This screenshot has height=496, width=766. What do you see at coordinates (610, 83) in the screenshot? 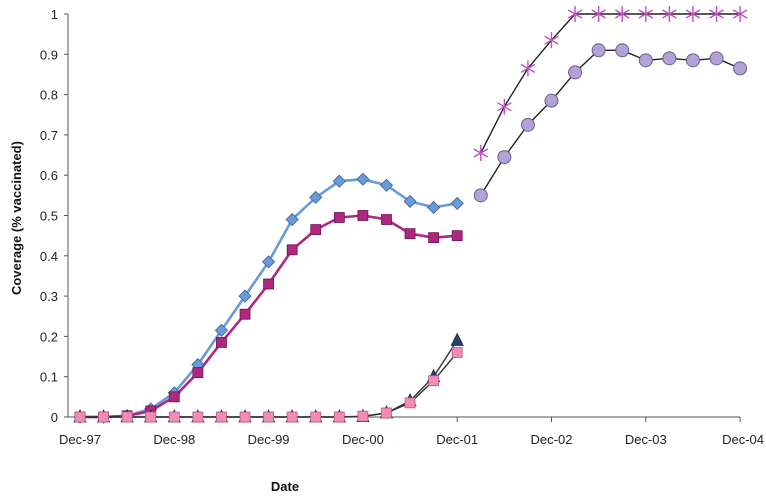
I see `series-5-line` at bounding box center [610, 83].